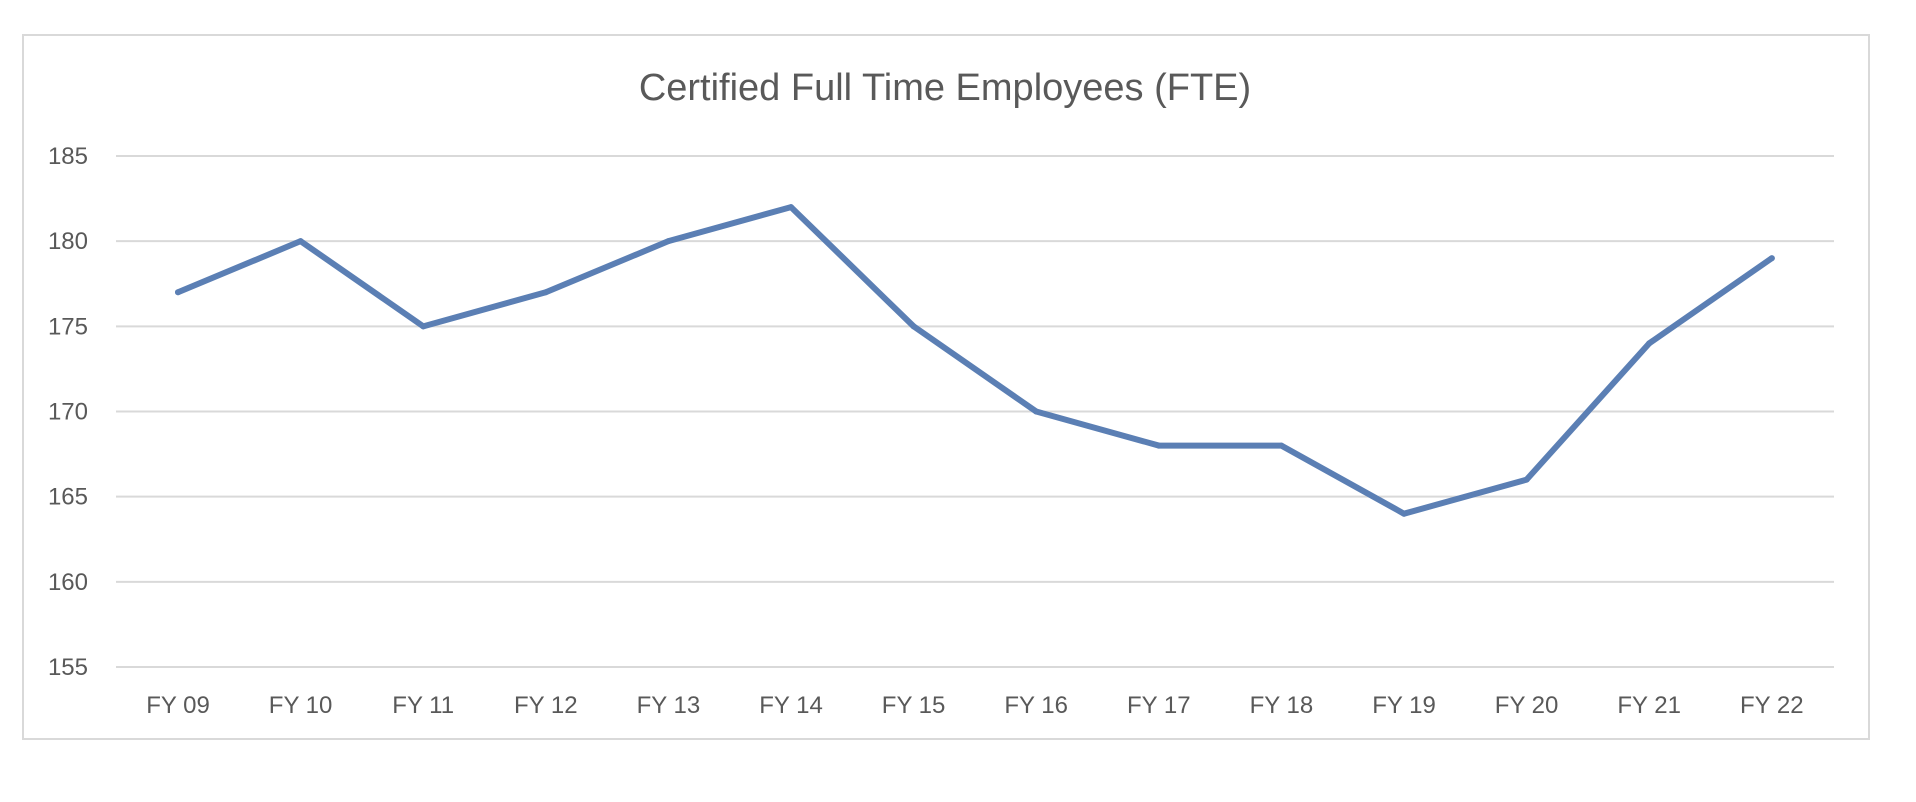  I want to click on x-tick-label: FY 15, so click(914, 705).